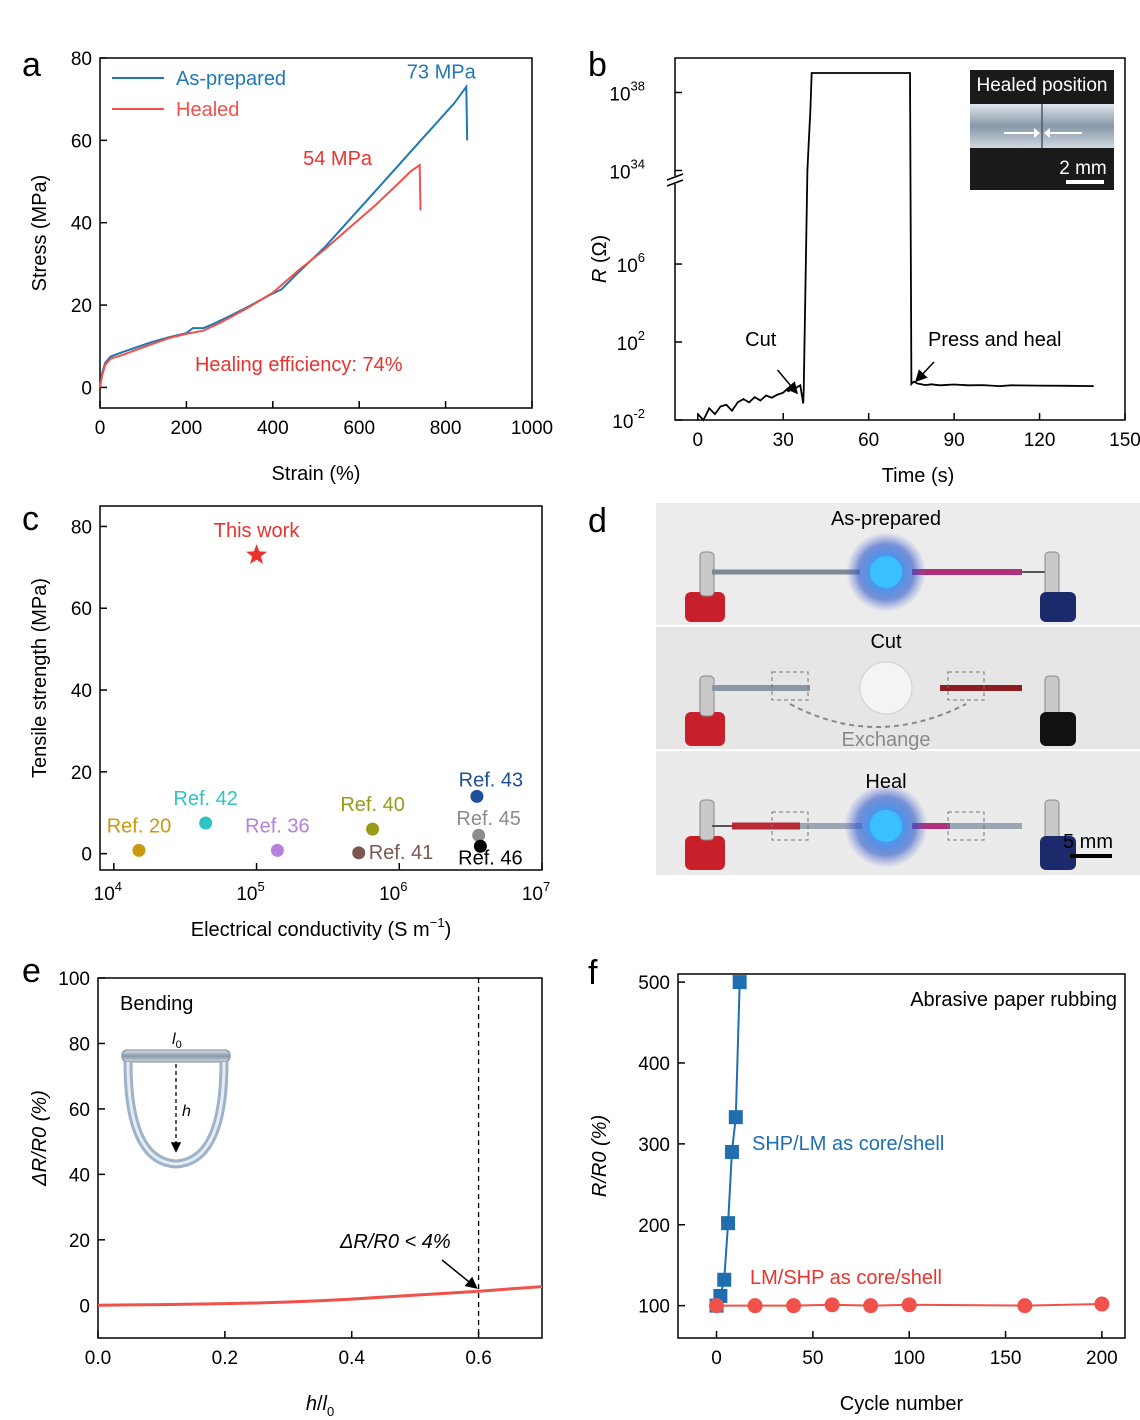  What do you see at coordinates (250, 892) in the screenshot?
I see `chart-c-x-tick-label: 10⁵` at bounding box center [250, 892].